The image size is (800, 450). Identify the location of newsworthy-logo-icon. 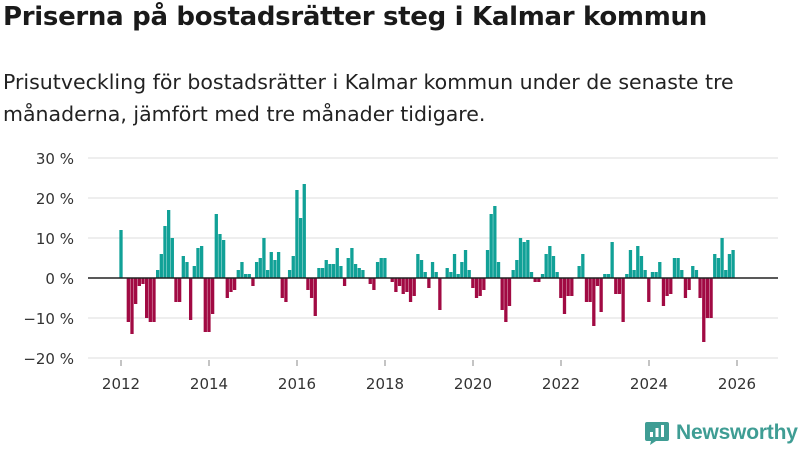
(657, 433).